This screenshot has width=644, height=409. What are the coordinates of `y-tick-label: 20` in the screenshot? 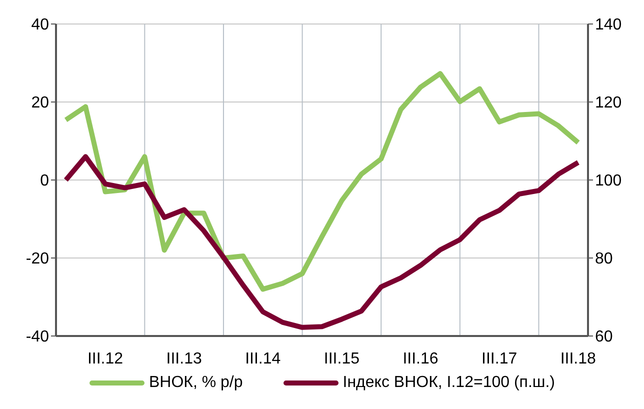 It's located at (40, 103).